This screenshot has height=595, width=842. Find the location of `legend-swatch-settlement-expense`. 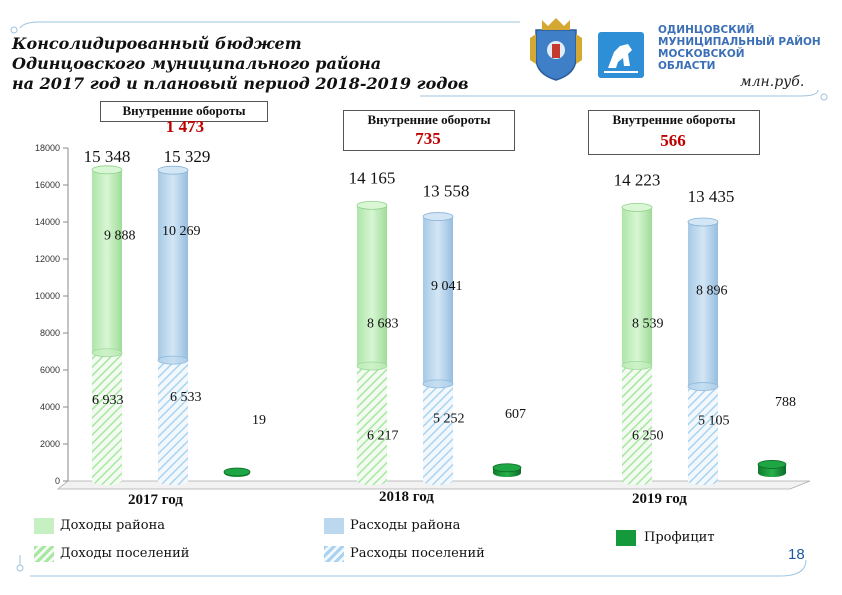

legend-swatch-settlement-expense is located at coordinates (334, 554).